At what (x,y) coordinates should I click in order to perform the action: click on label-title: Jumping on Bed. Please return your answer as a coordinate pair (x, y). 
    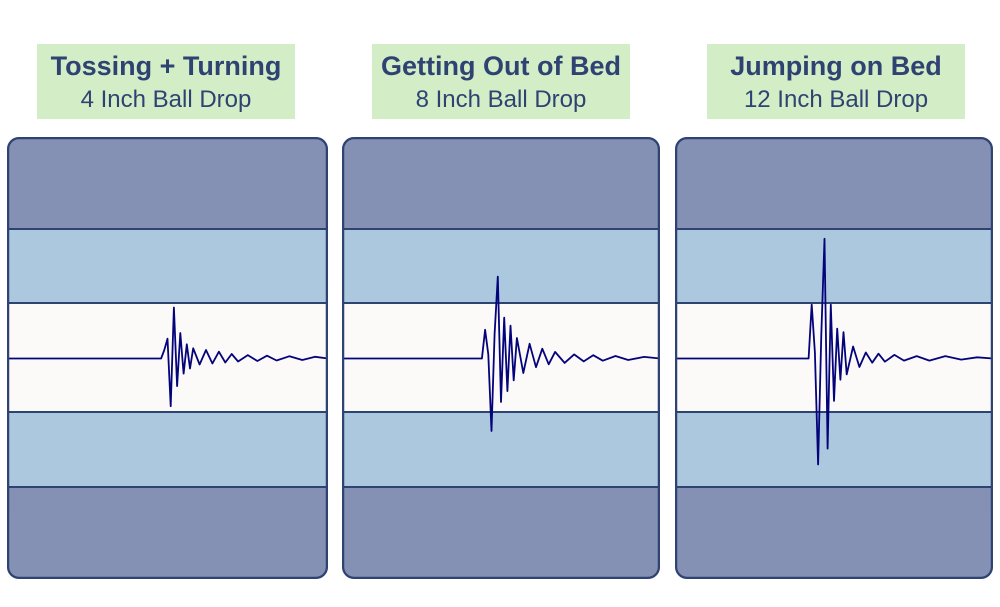
    Looking at the image, I should click on (836, 66).